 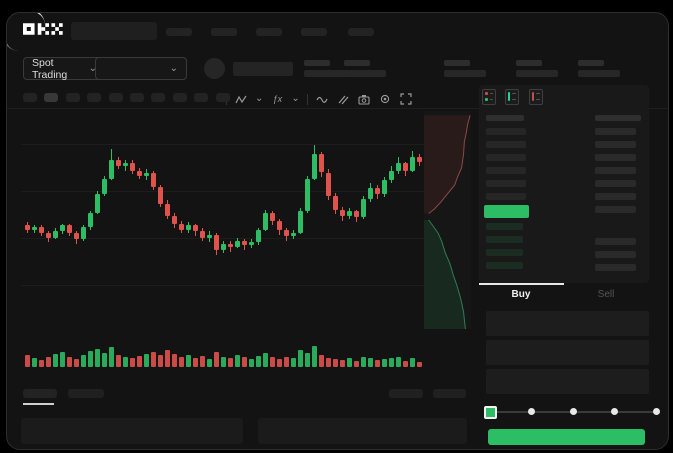 What do you see at coordinates (40, 393) in the screenshot?
I see `bottom-tab-active` at bounding box center [40, 393].